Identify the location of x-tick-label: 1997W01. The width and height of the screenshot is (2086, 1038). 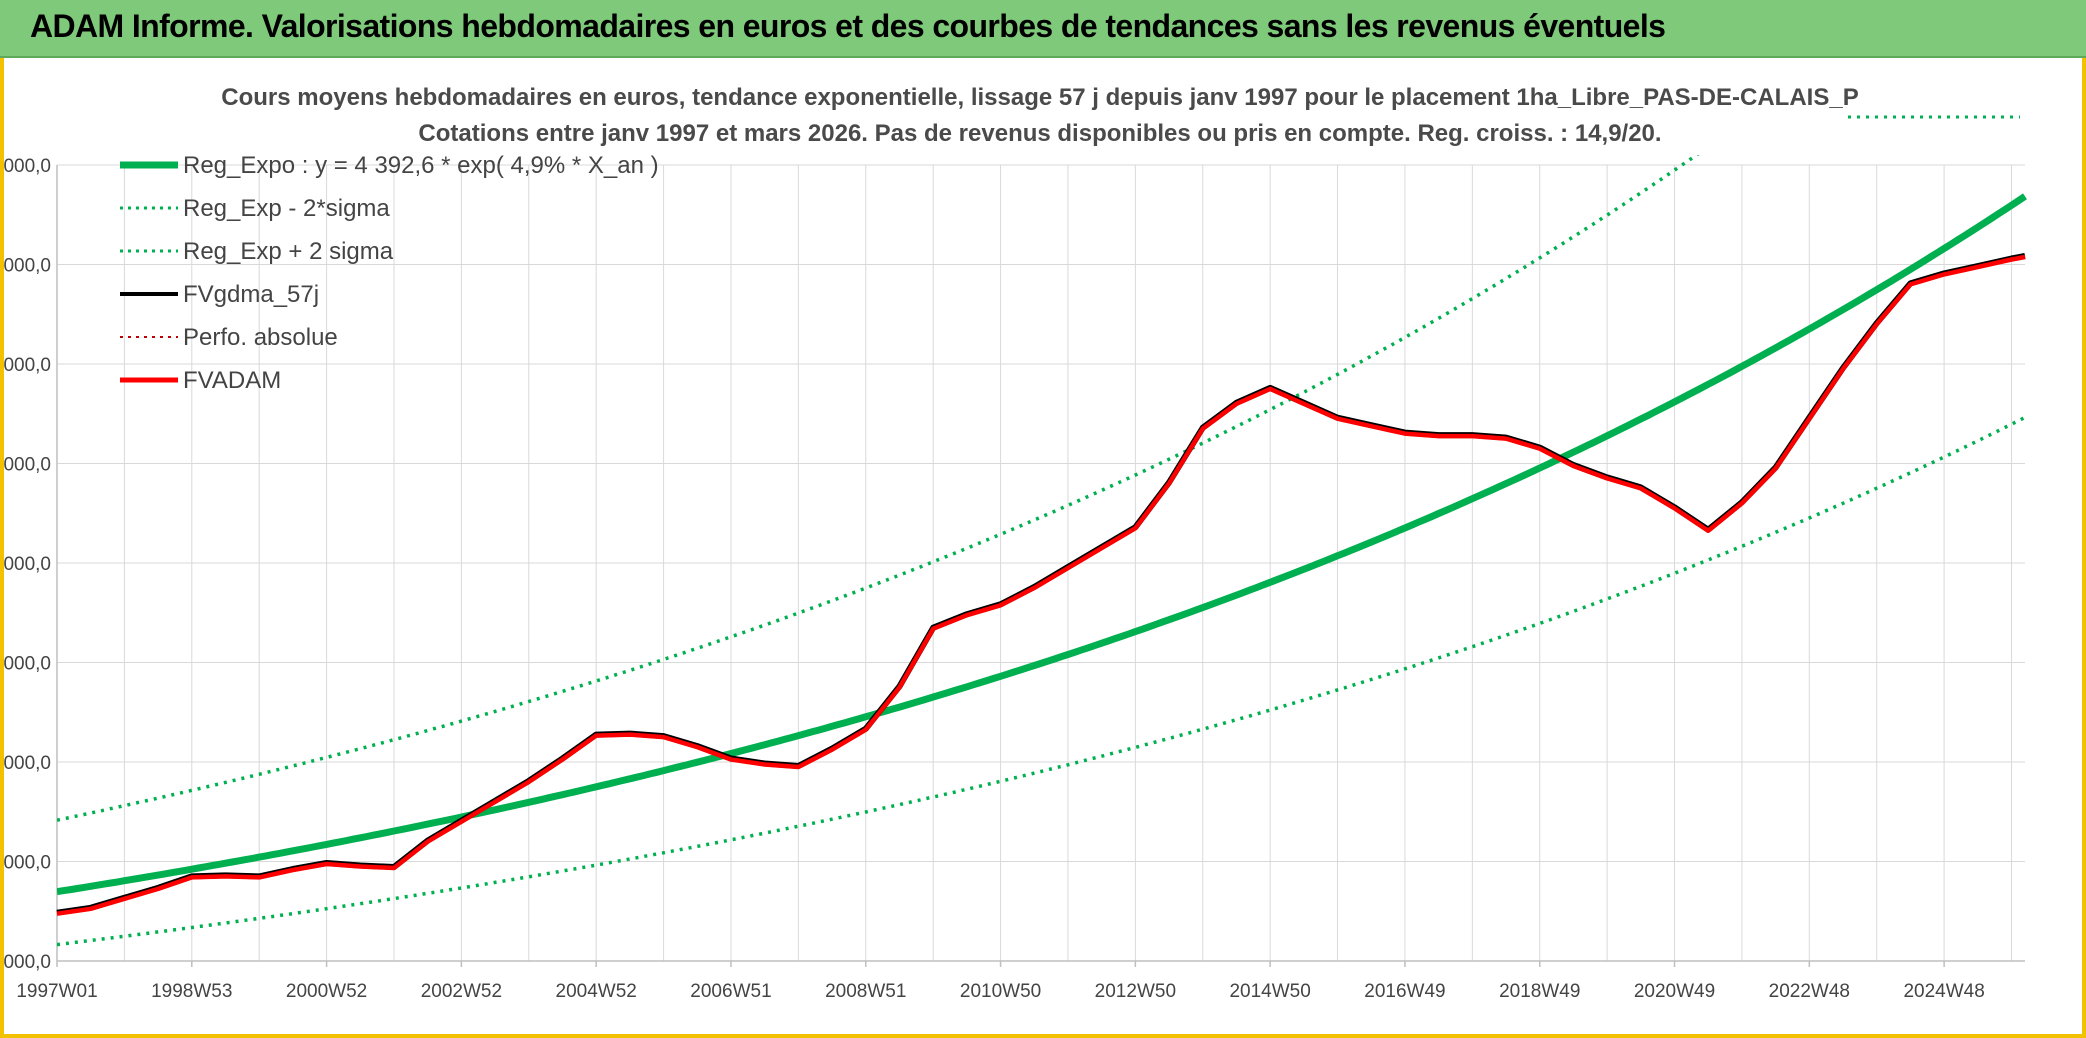
(56, 991).